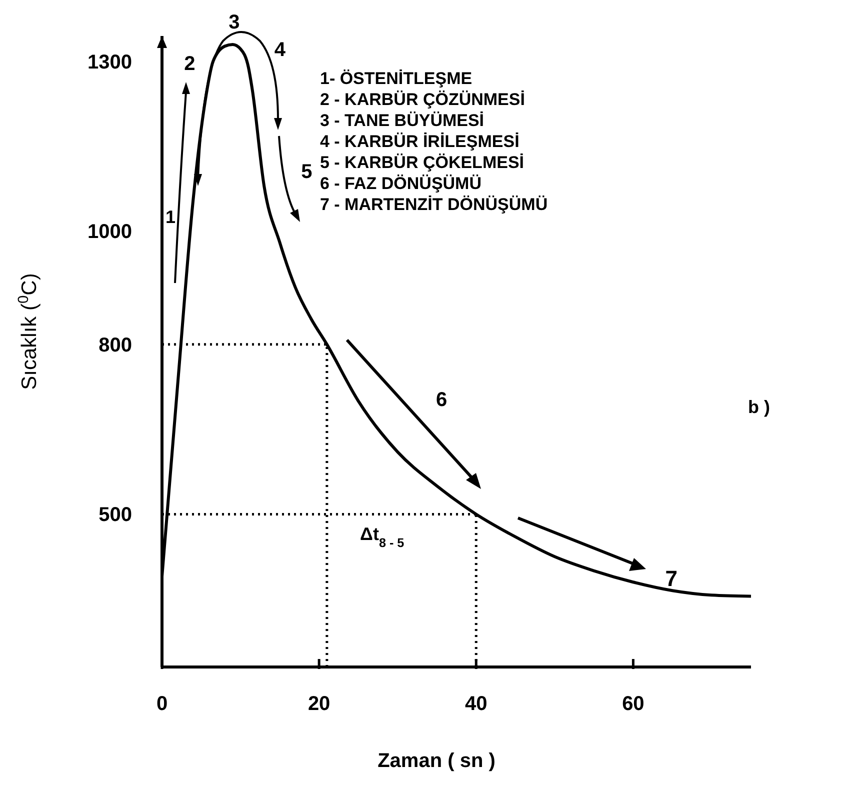  Describe the element at coordinates (280, 50) in the screenshot. I see `annotation: 4` at that location.